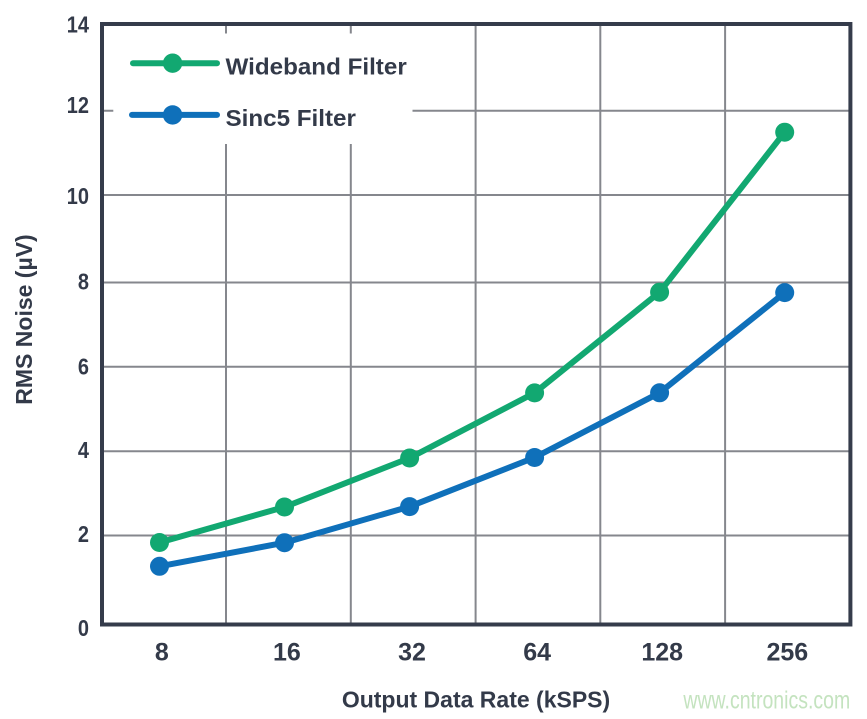 The height and width of the screenshot is (719, 867). What do you see at coordinates (476, 700) in the screenshot?
I see `svg-text: Output Data Rate (kSPS)` at bounding box center [476, 700].